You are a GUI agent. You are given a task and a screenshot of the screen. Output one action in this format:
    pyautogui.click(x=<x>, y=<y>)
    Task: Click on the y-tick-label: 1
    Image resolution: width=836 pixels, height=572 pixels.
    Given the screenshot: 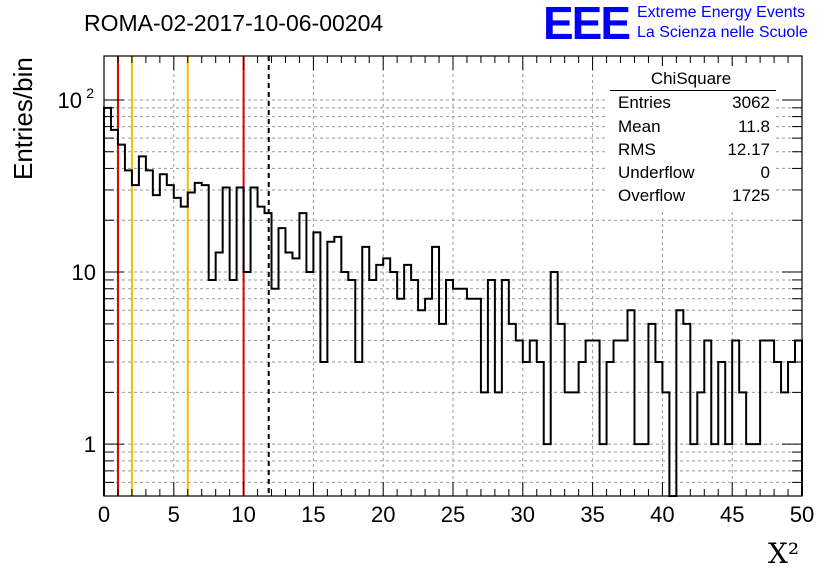 What is the action you would take?
    pyautogui.click(x=90, y=444)
    